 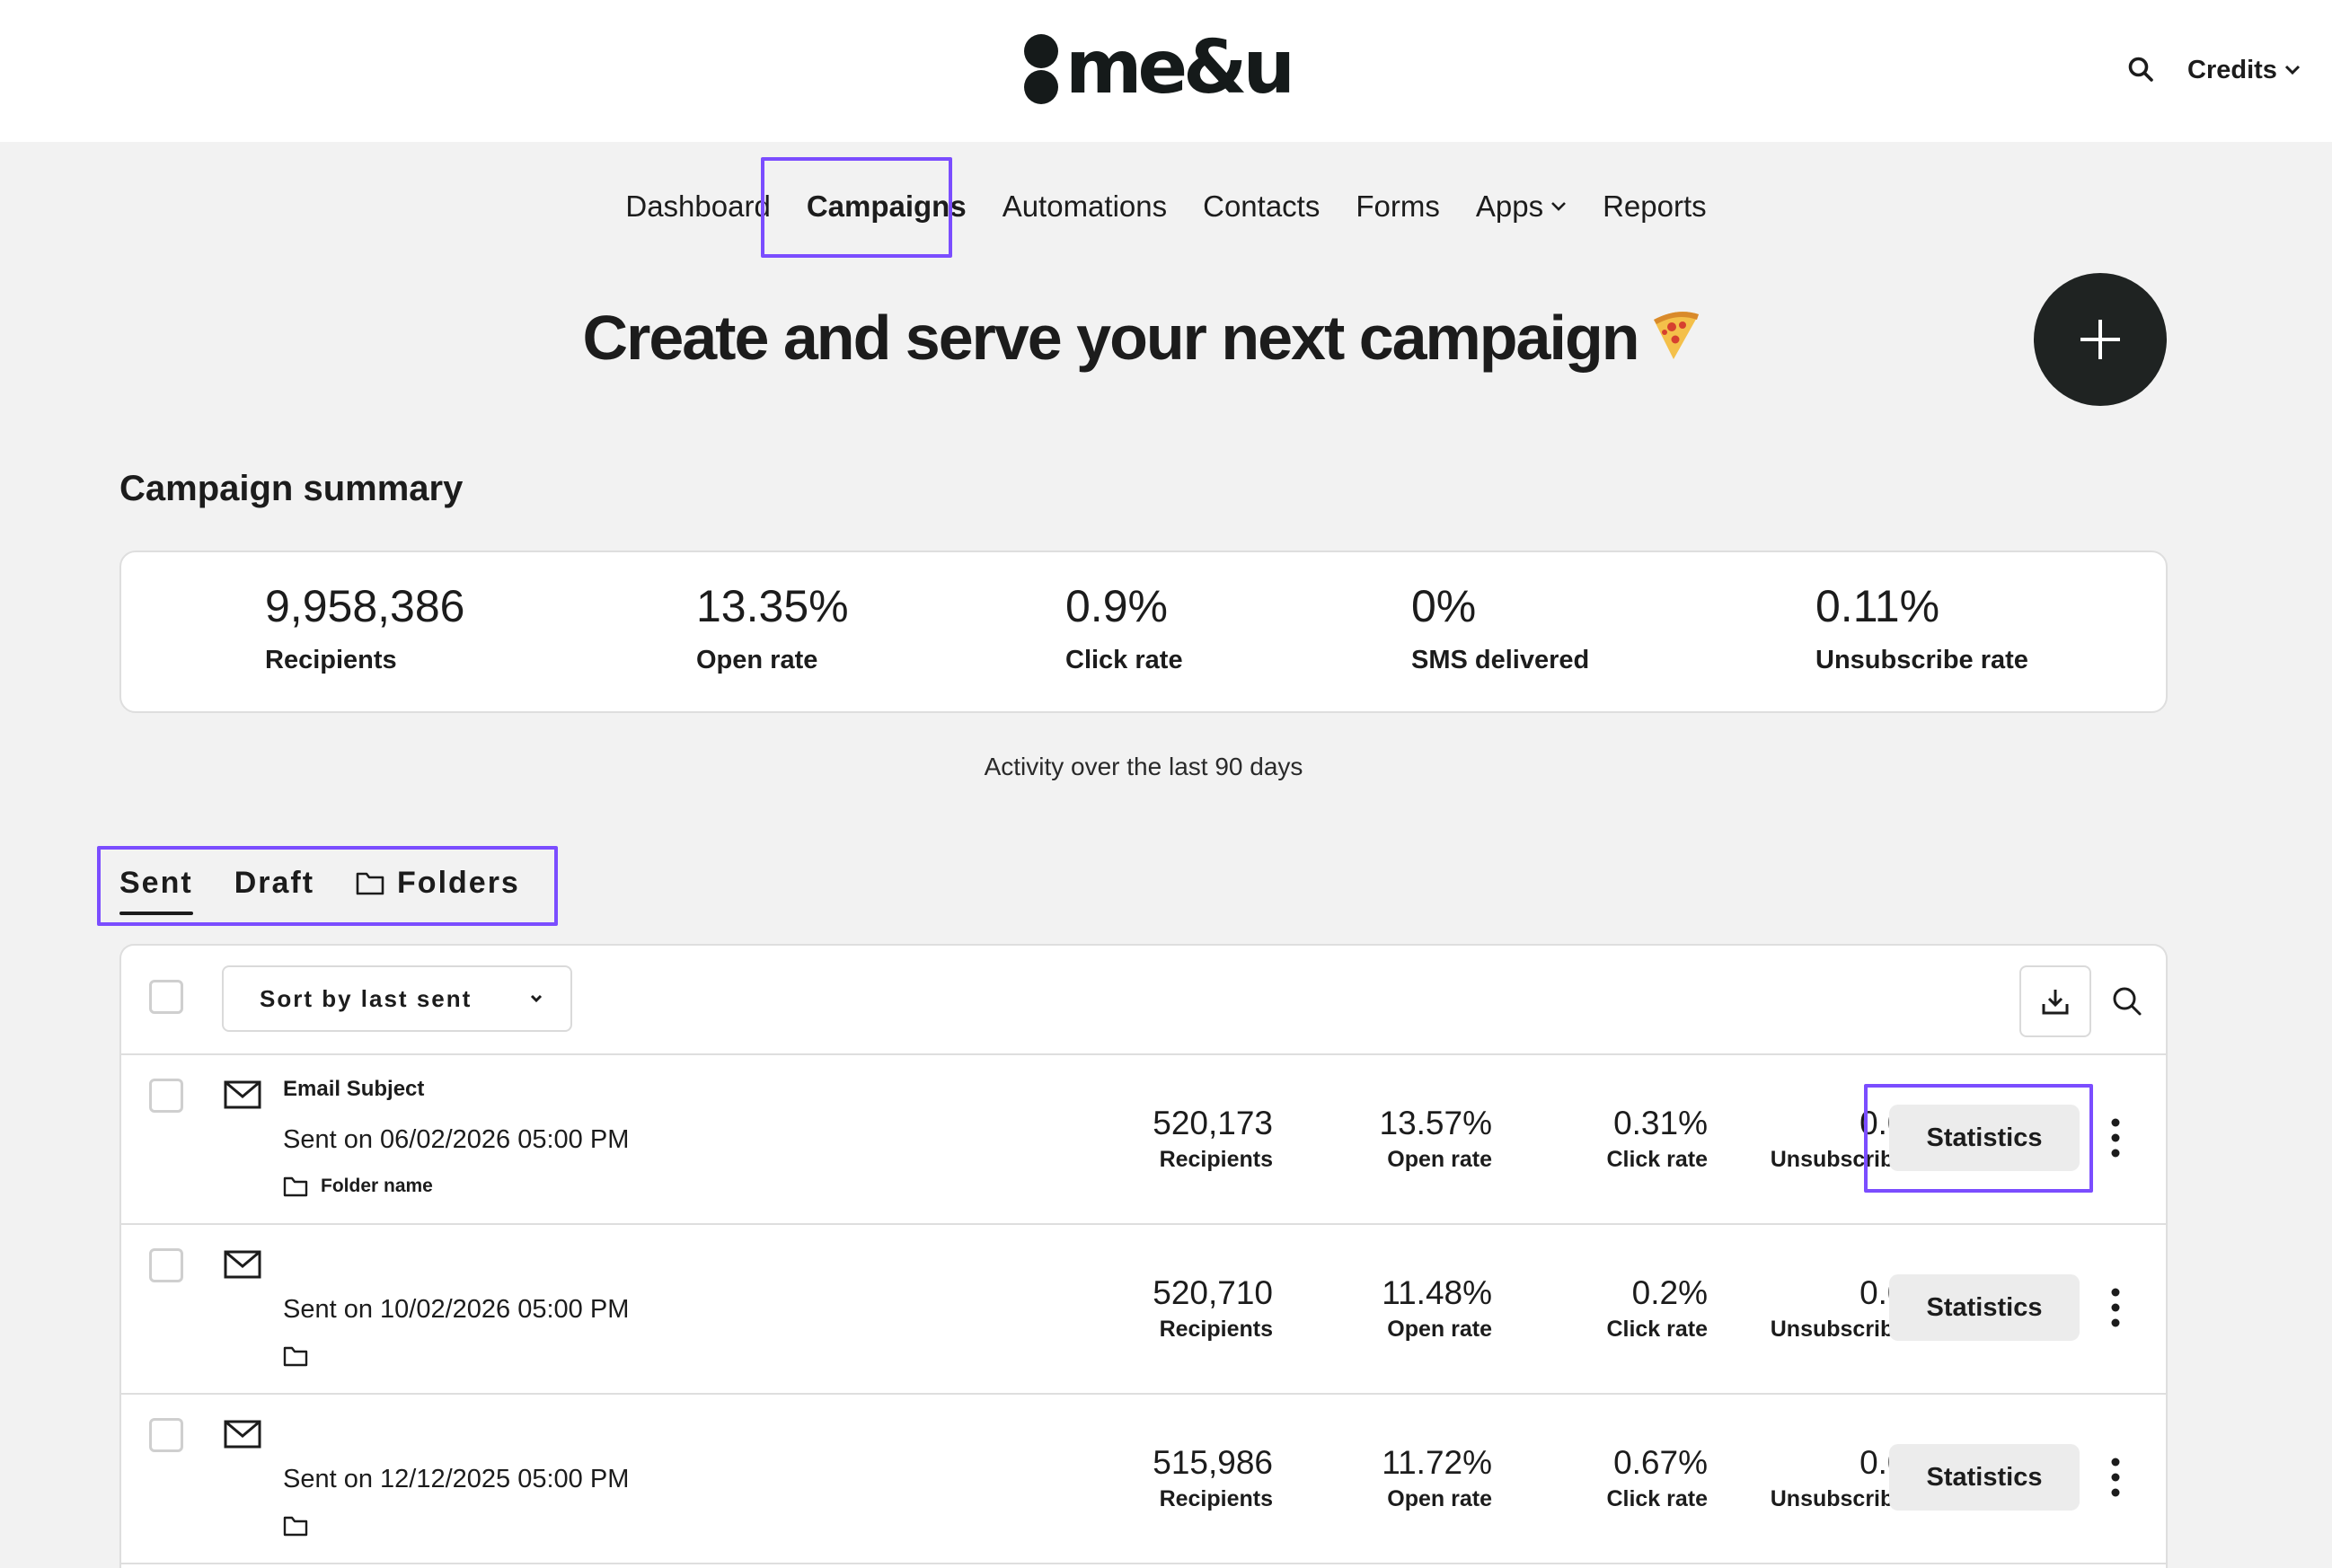 What do you see at coordinates (1655, 206) in the screenshot?
I see `nav-reports: Reports` at bounding box center [1655, 206].